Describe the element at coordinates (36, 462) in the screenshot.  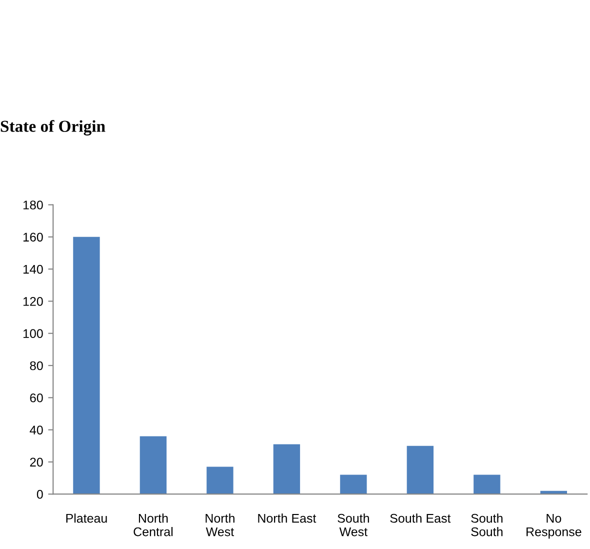
I see `y-tick-label: 20` at that location.